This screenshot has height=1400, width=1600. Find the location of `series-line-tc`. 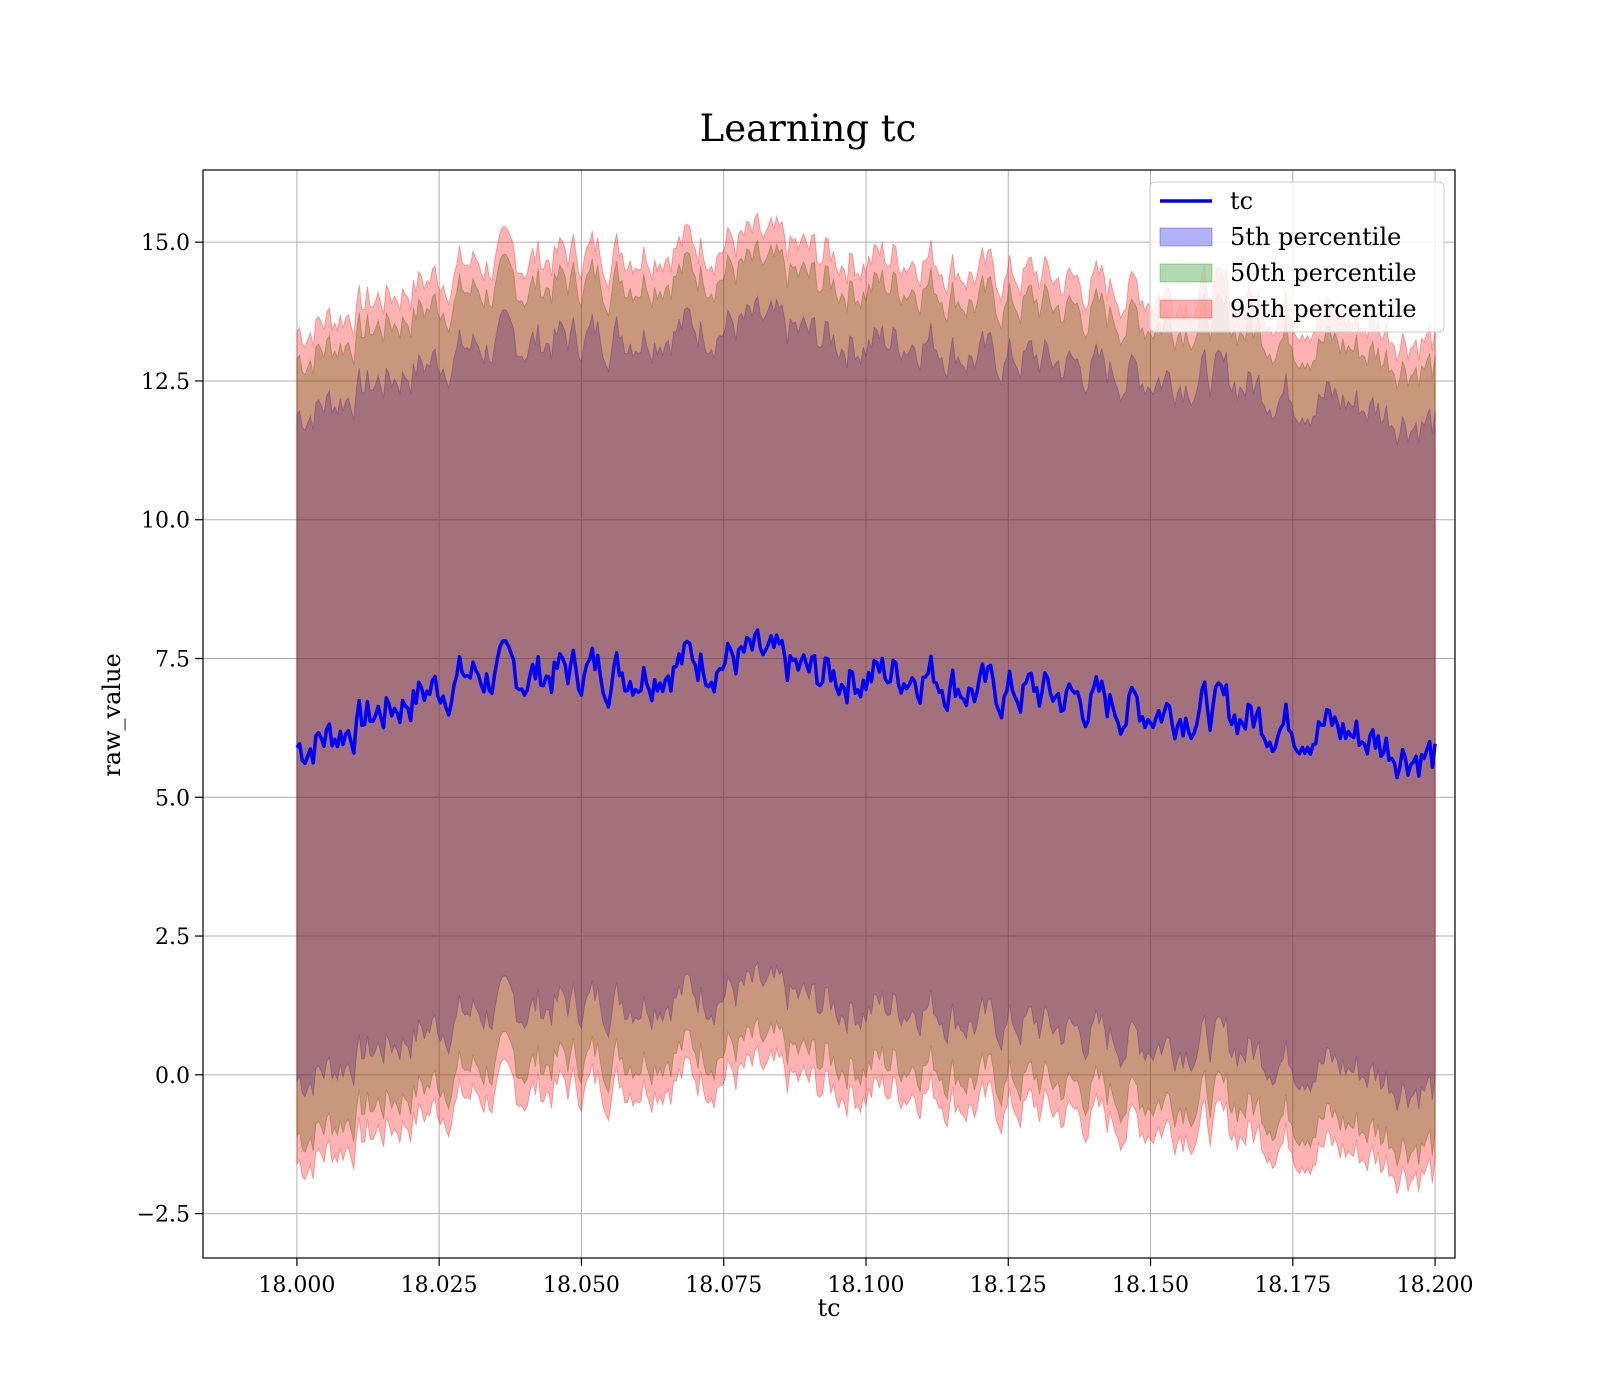

series-line-tc is located at coordinates (866, 704).